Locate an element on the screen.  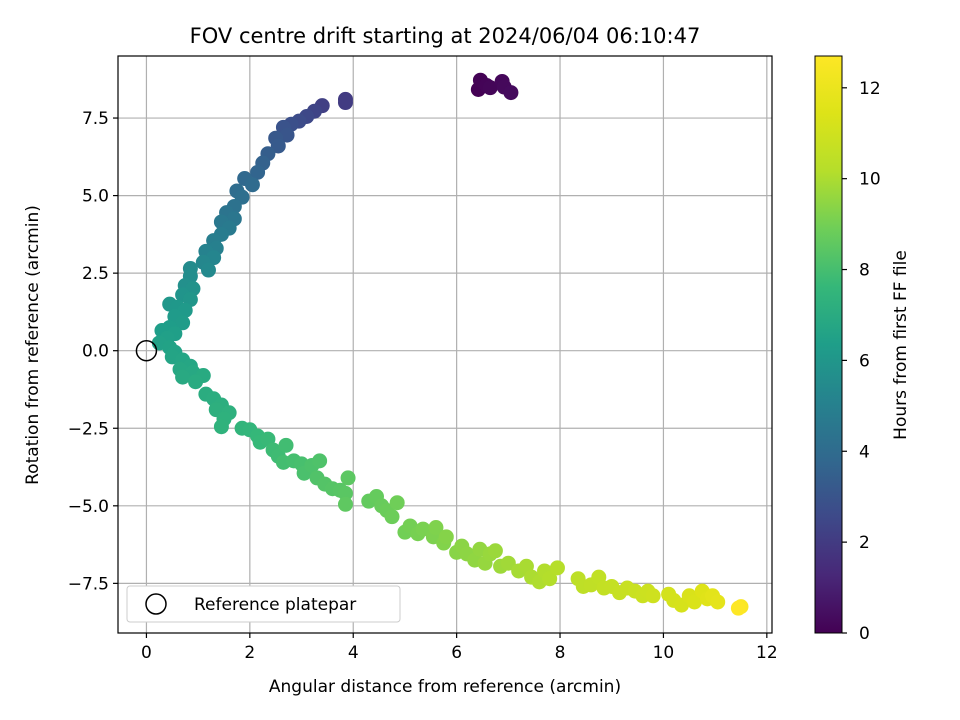
x-tick-label: 6 is located at coordinates (456, 653).